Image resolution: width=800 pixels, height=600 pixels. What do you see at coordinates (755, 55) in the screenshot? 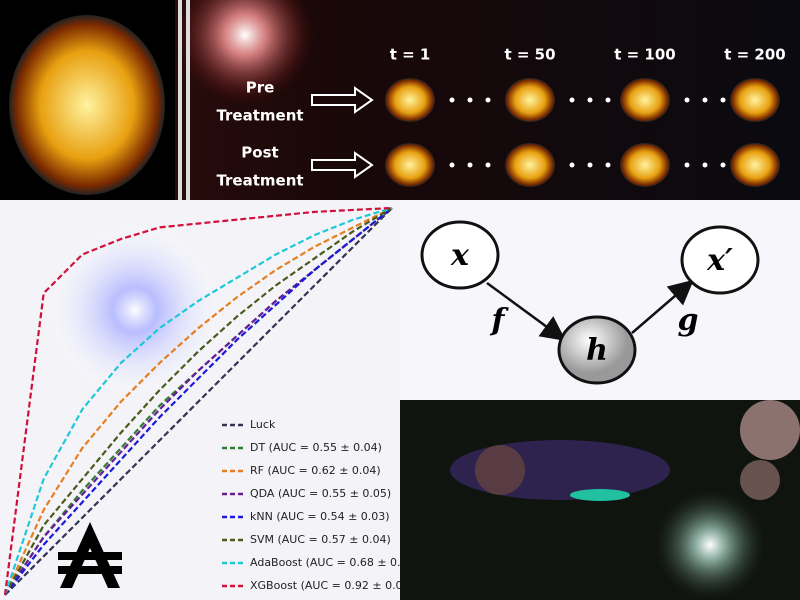
I see `timepoint-label: t = 200` at bounding box center [755, 55].